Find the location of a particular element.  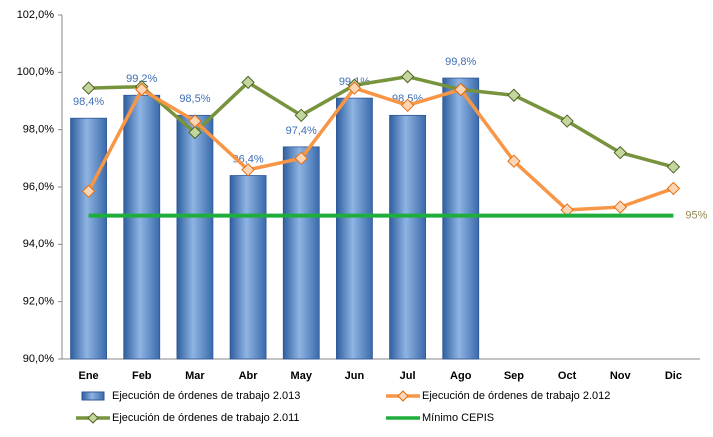

data-label: 99,2% is located at coordinates (141, 79).